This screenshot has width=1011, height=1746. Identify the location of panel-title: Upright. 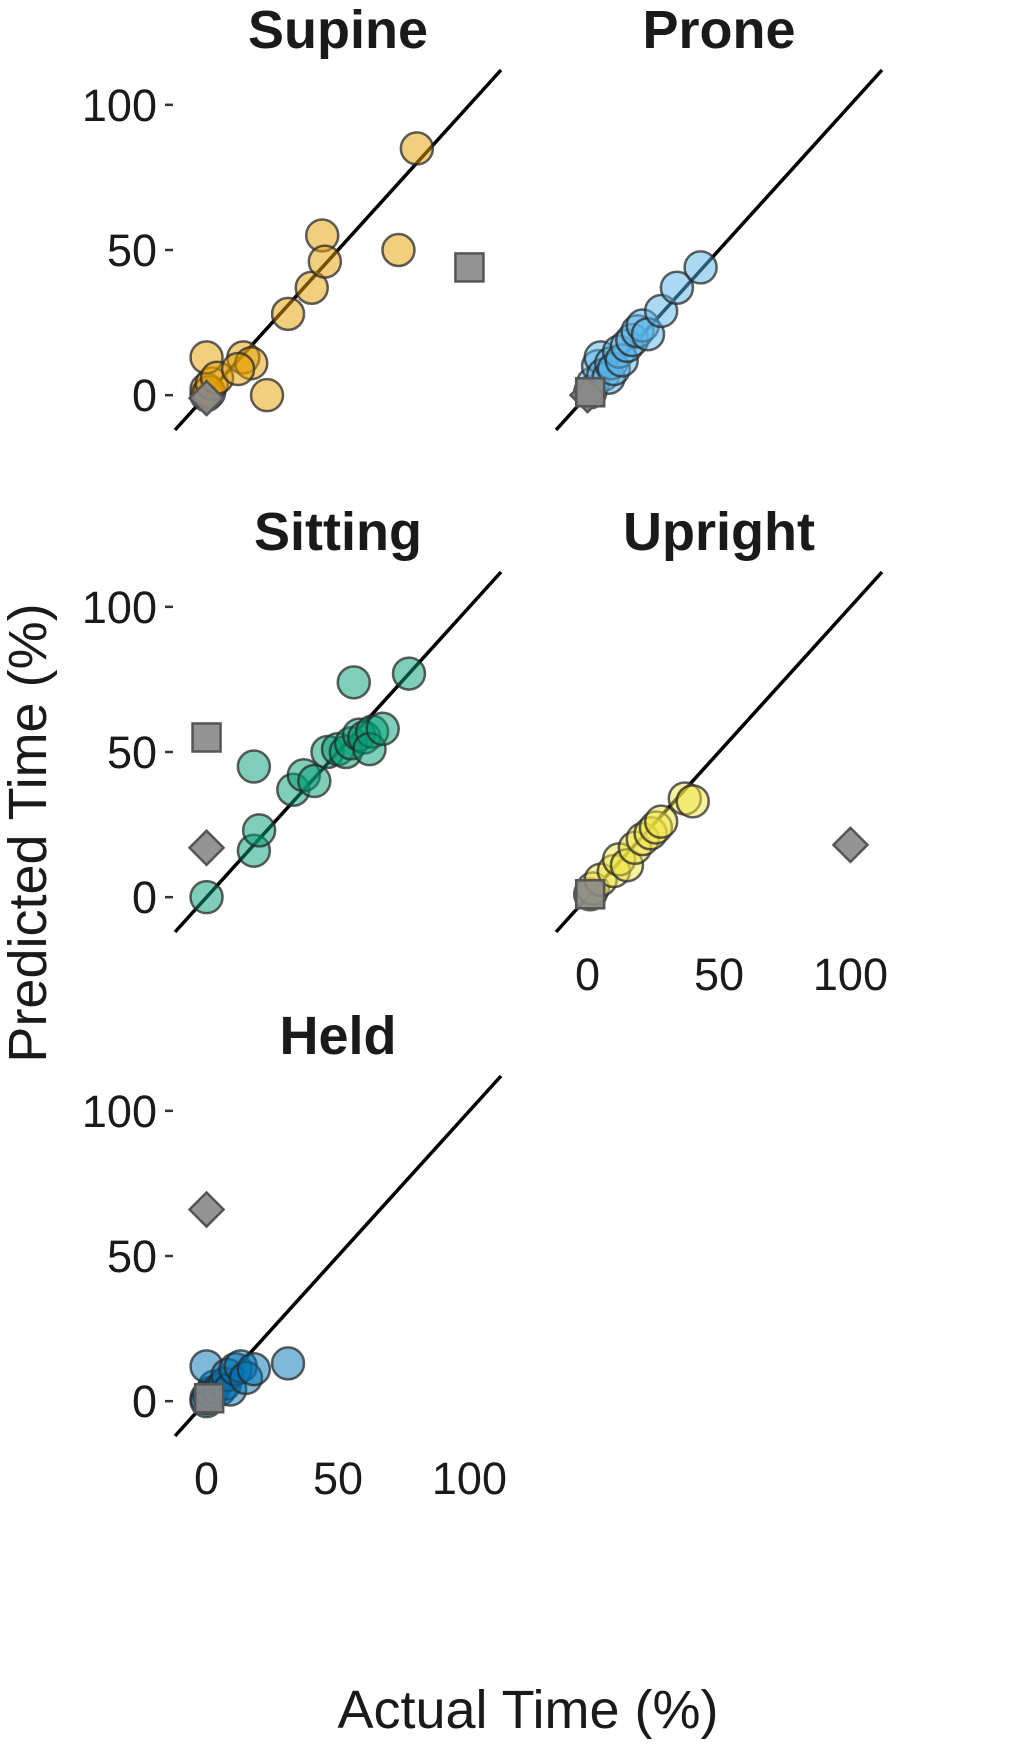
(719, 532).